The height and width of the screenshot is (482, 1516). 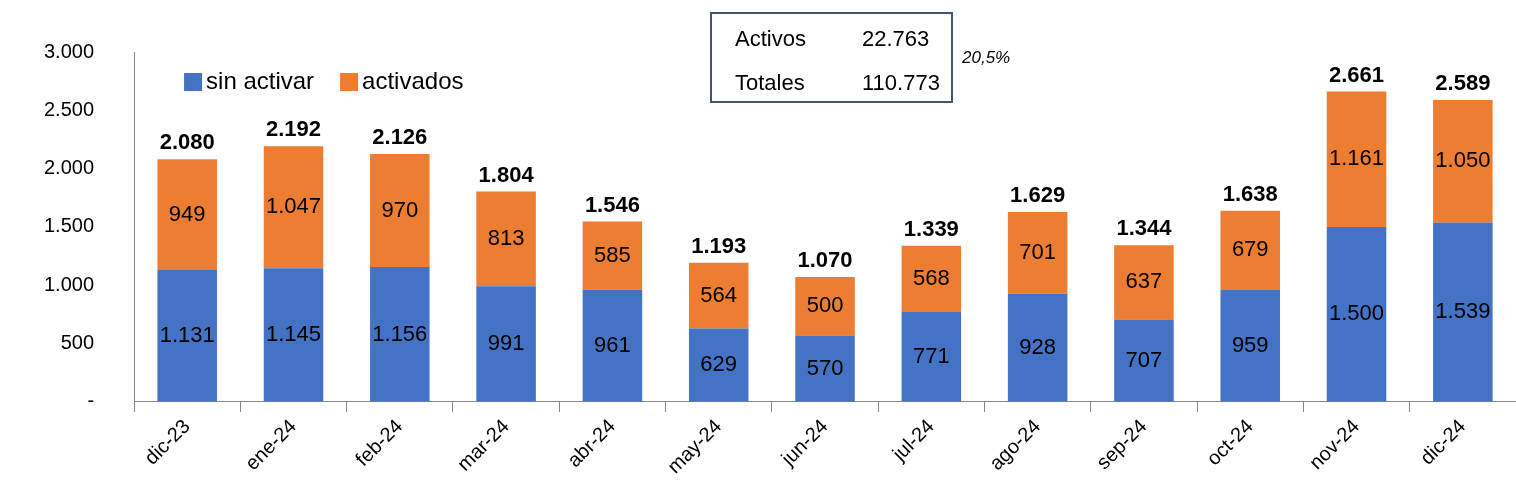 I want to click on data-label: 637, so click(x=1144, y=281).